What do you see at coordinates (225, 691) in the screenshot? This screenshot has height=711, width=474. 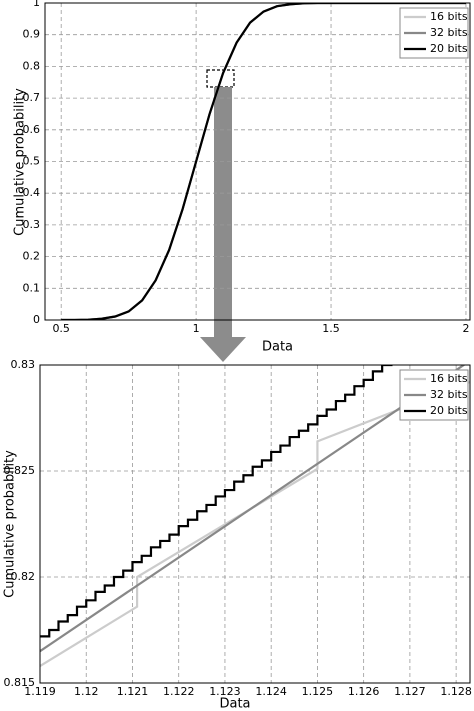 I see `x-tick-label: 1.123` at bounding box center [225, 691].